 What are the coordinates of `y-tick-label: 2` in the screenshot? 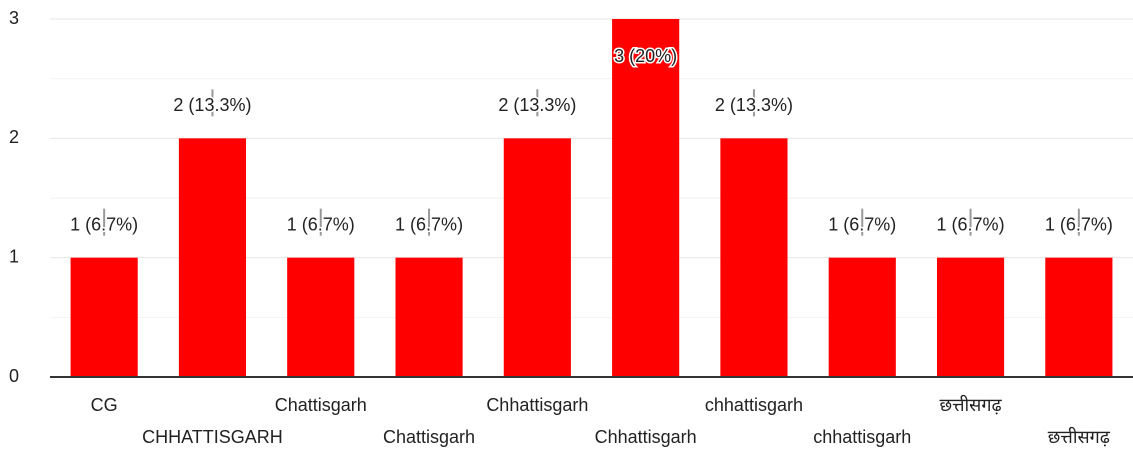 It's located at (14, 137).